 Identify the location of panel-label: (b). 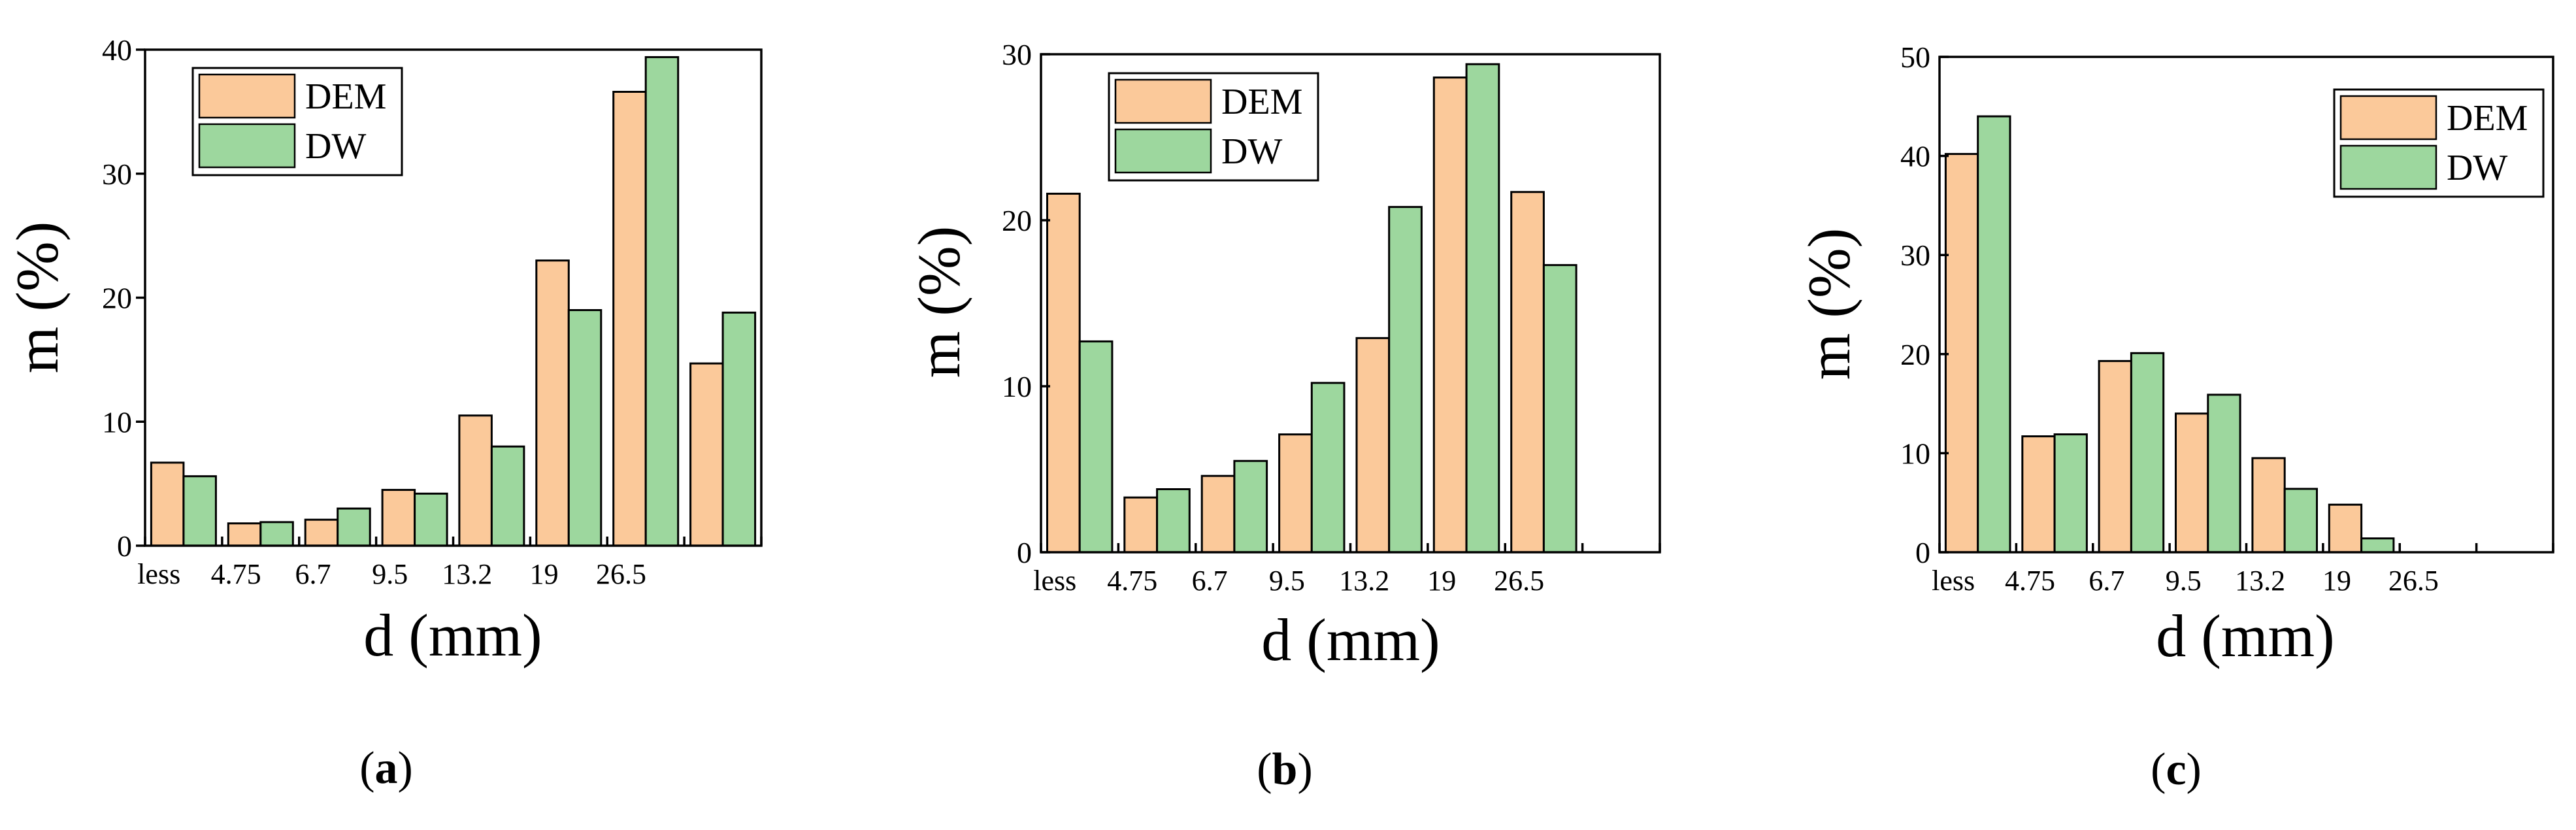
(1285, 769).